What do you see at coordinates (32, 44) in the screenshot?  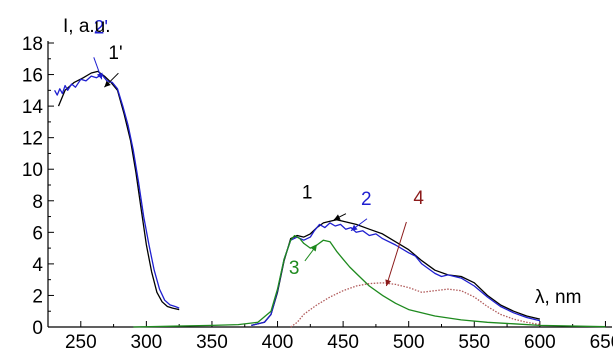 I see `y-tick-label-18: 18` at bounding box center [32, 44].